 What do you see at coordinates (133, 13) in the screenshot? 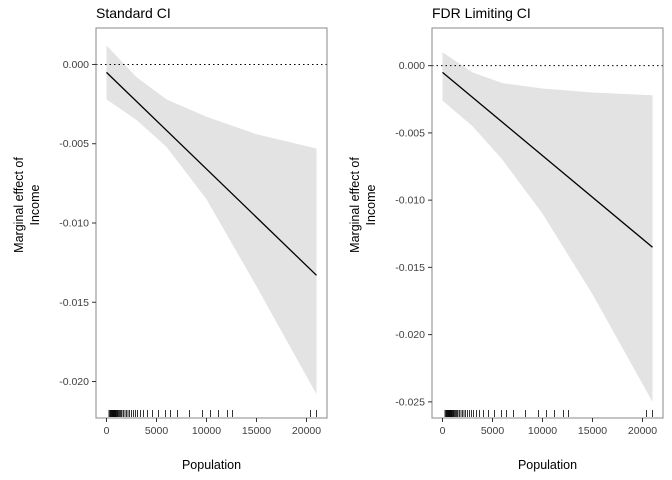
I see `chart-title-standard-ci: Standard CI` at bounding box center [133, 13].